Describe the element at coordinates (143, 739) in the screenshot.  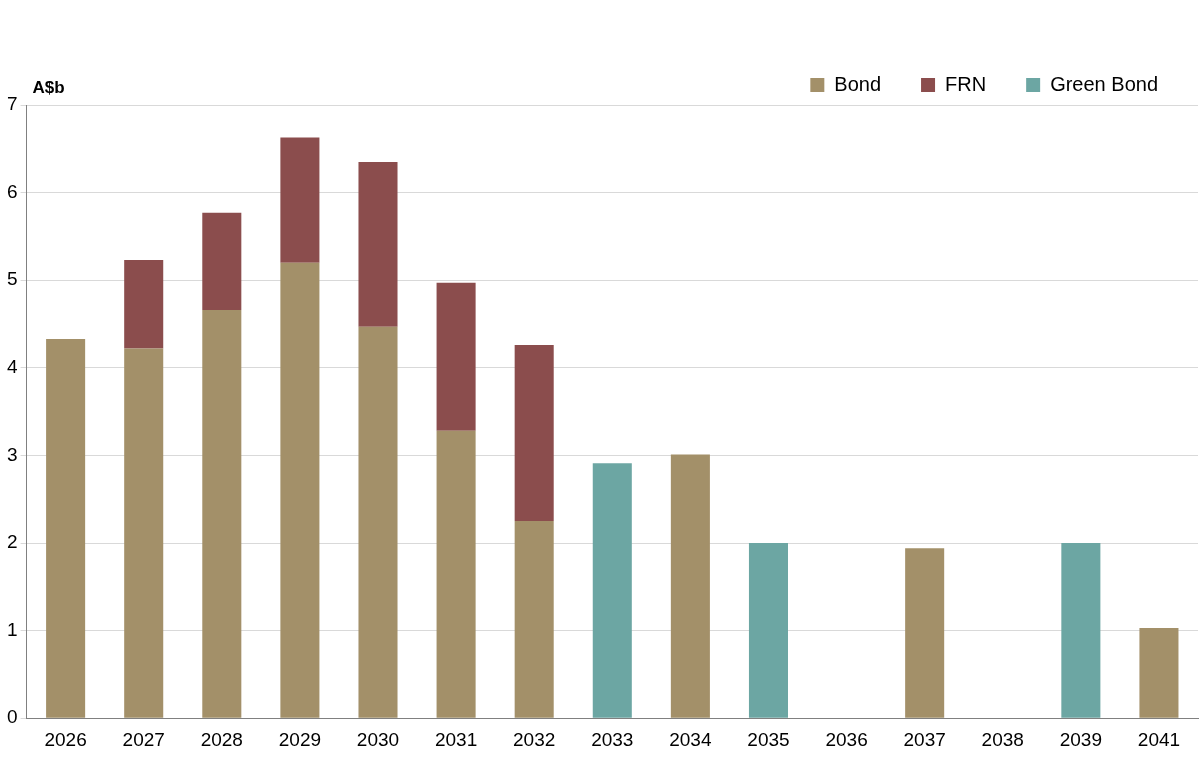
I see `x-tick-label: 2027` at that location.